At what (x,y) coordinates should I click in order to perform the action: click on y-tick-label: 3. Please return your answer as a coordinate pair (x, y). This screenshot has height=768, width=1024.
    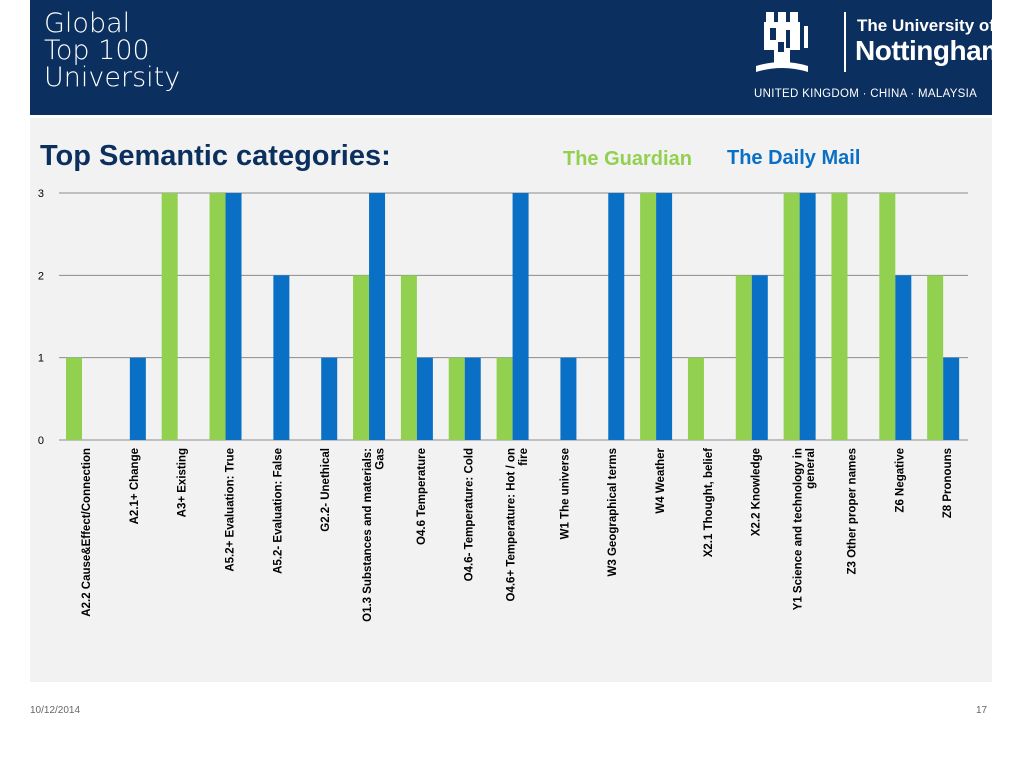
    Looking at the image, I should click on (41, 194).